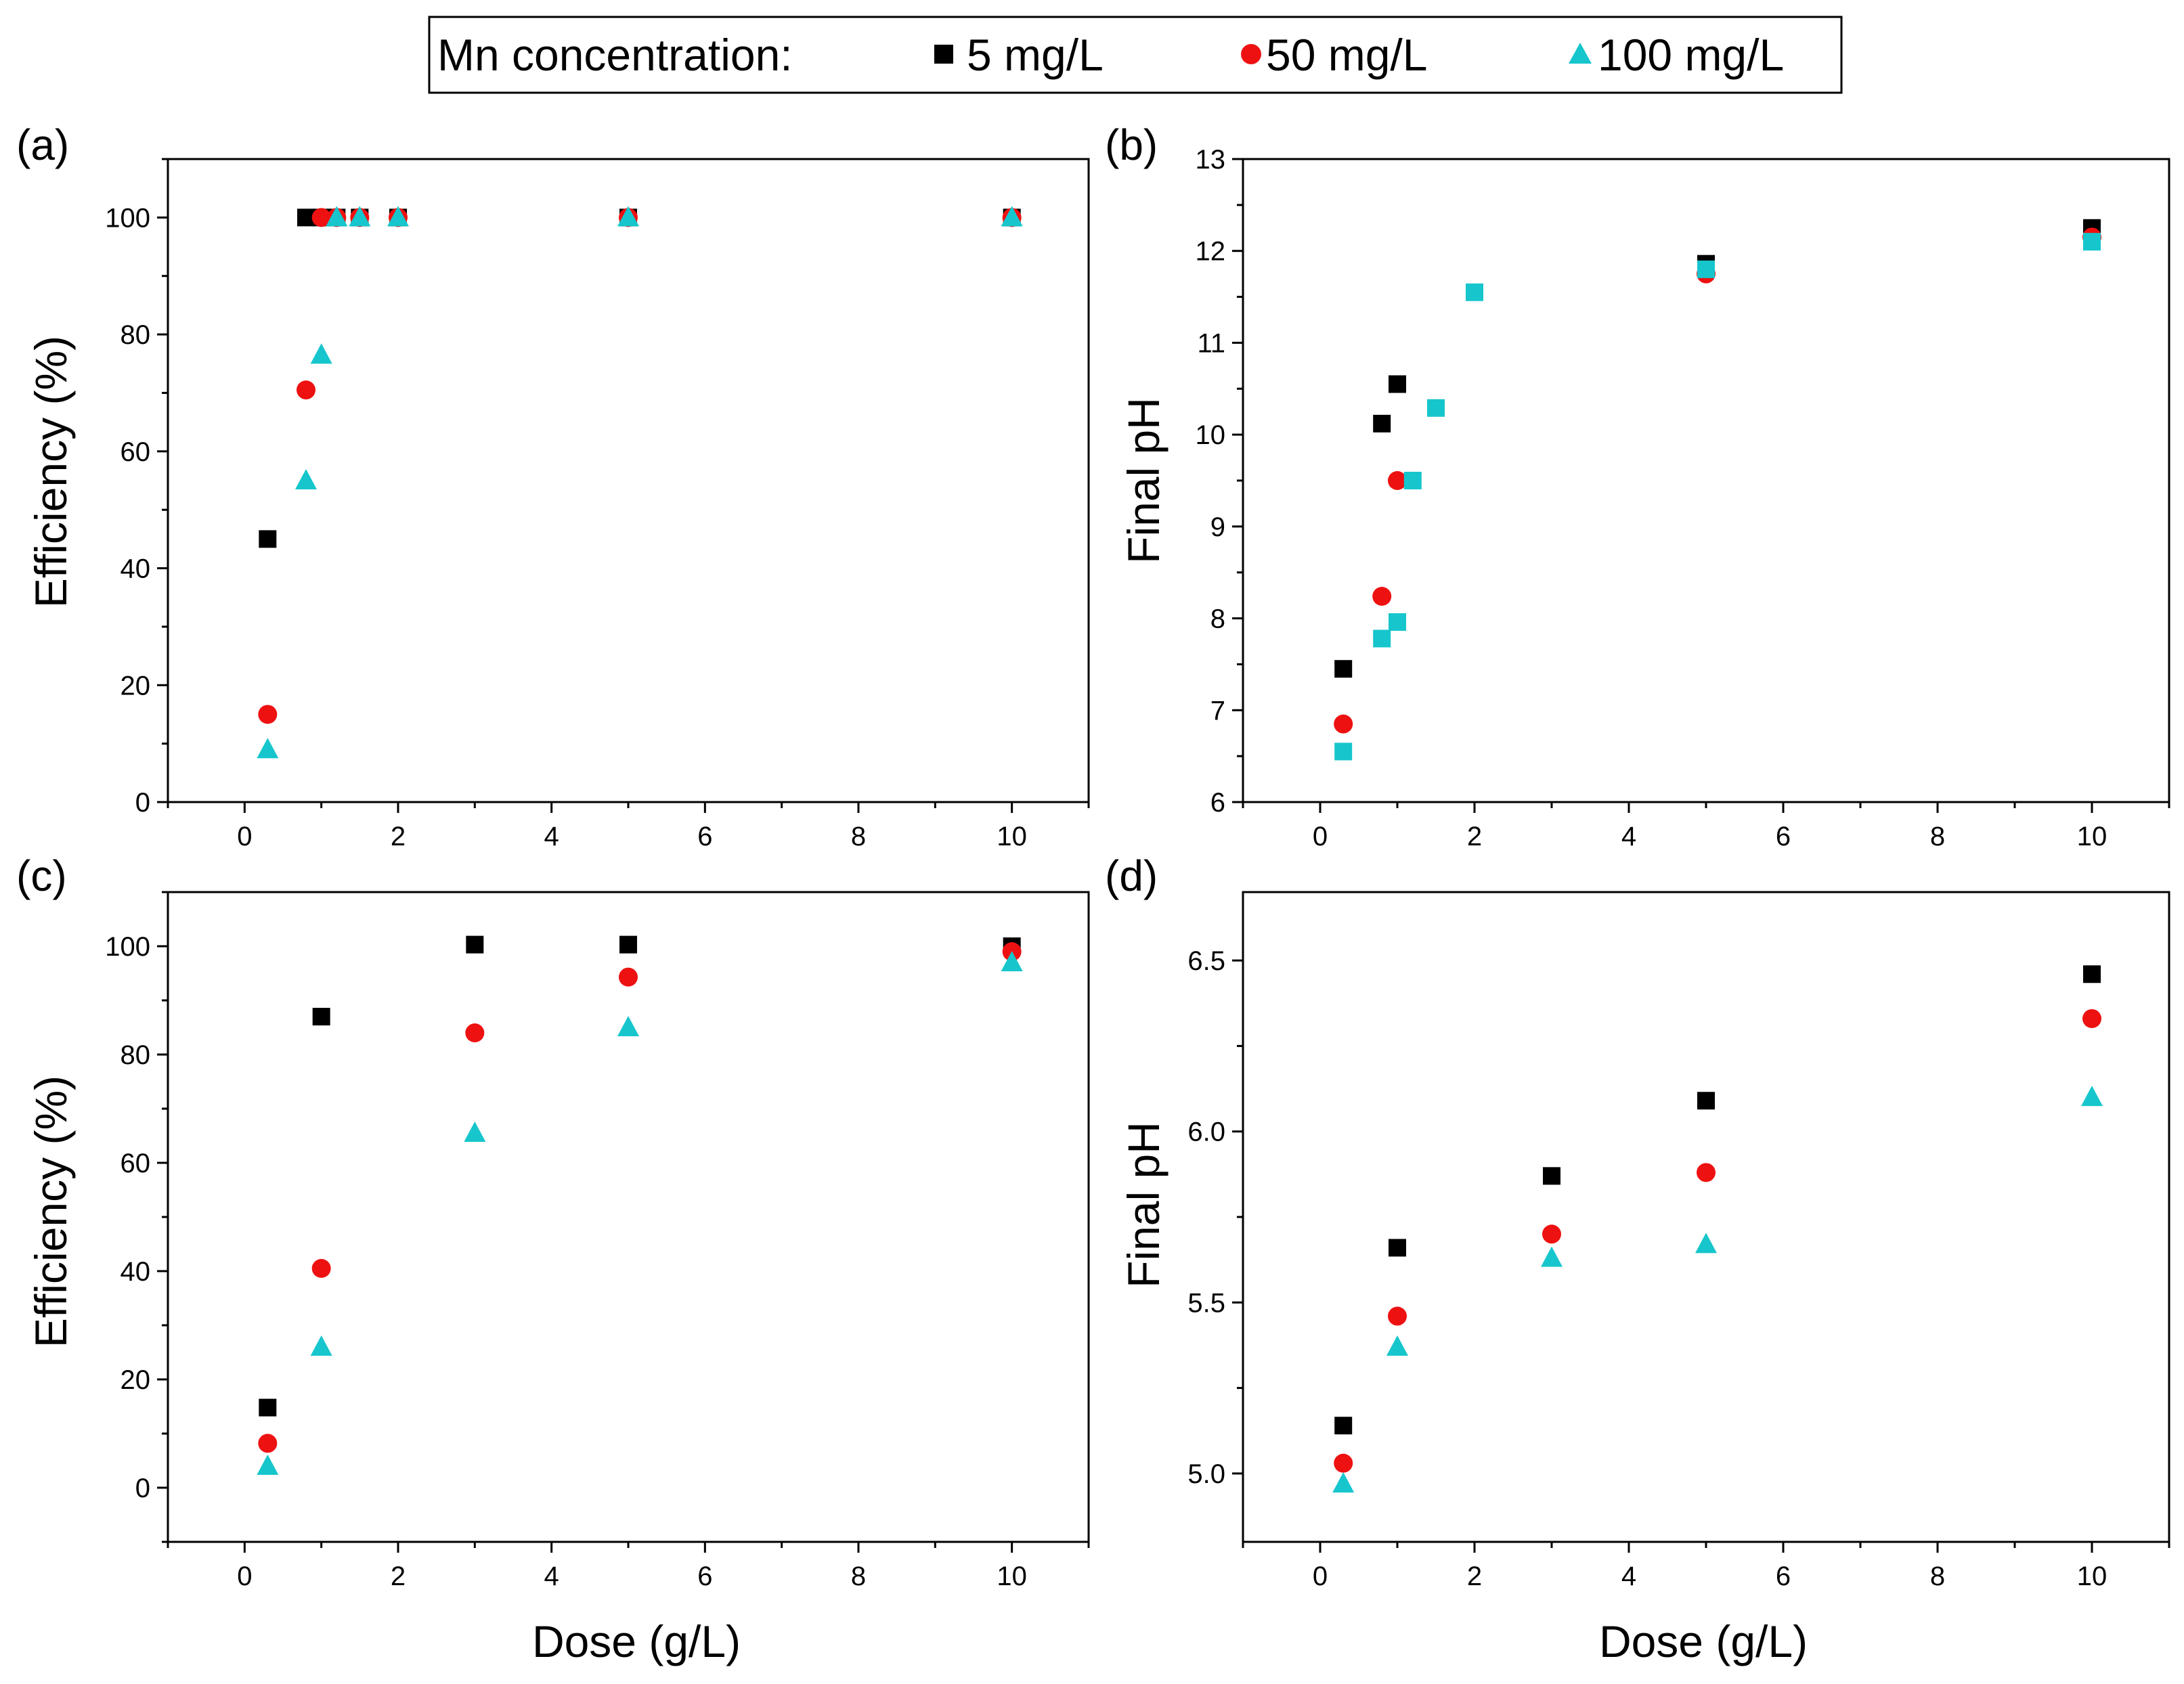 The image size is (2184, 1684). I want to click on x-tick-label-d: 2, so click(1474, 1576).